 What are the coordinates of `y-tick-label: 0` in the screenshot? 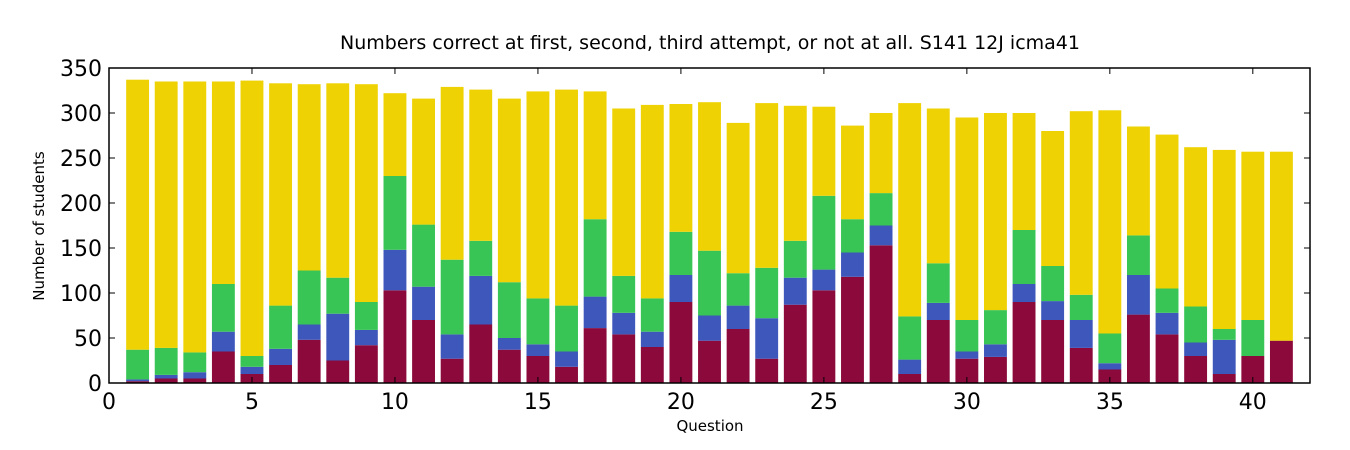 It's located at (95, 384).